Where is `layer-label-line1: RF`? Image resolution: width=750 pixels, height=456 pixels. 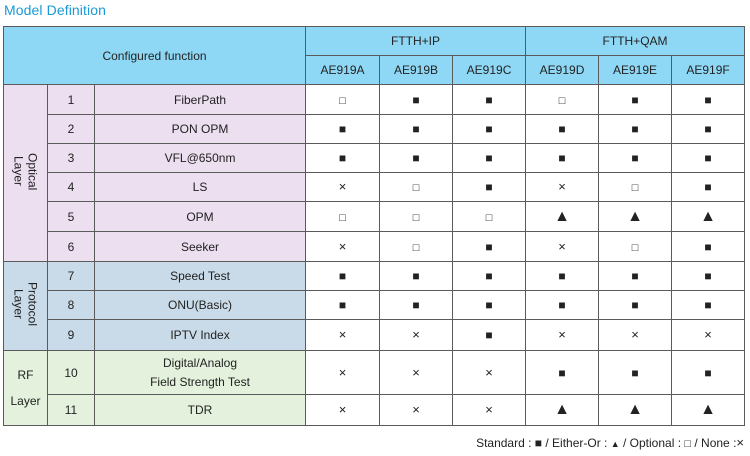
layer-label-line1: RF is located at coordinates (25, 375).